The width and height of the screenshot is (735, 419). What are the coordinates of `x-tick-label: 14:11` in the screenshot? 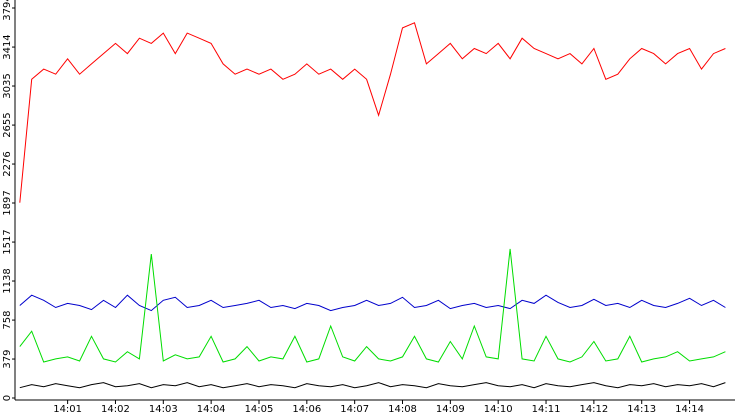 It's located at (546, 409).